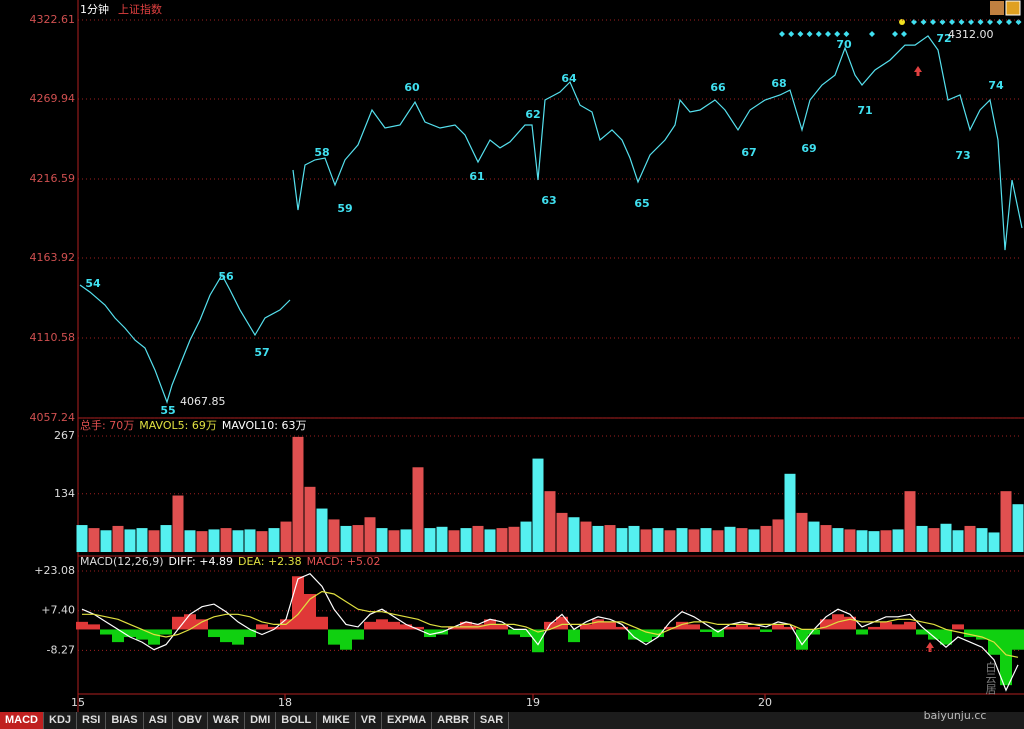 Image resolution: width=1024 pixels, height=729 pixels. What do you see at coordinates (532, 114) in the screenshot?
I see `wave-label: 62` at bounding box center [532, 114].